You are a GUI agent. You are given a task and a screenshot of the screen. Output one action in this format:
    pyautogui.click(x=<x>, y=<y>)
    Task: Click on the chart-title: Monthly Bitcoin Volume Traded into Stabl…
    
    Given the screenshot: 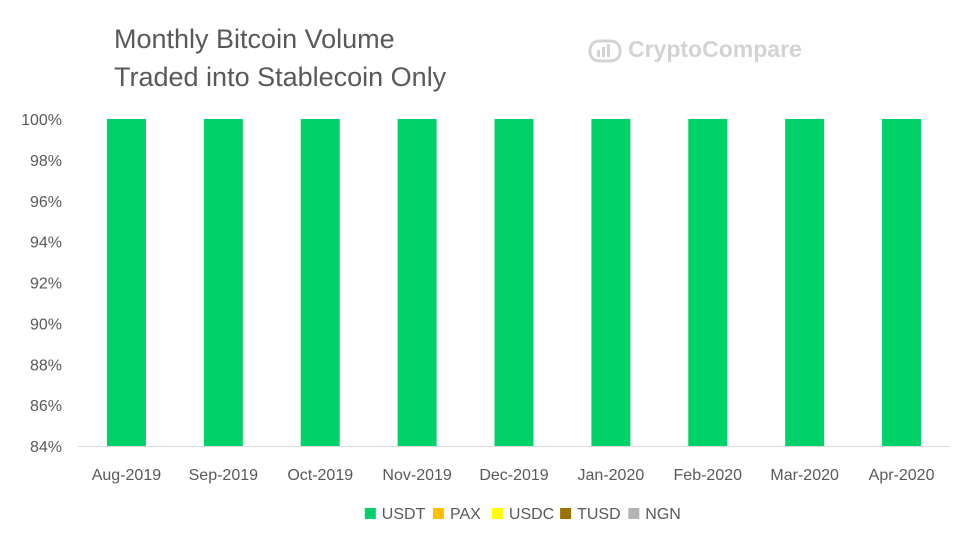 What is the action you would take?
    pyautogui.click(x=280, y=58)
    